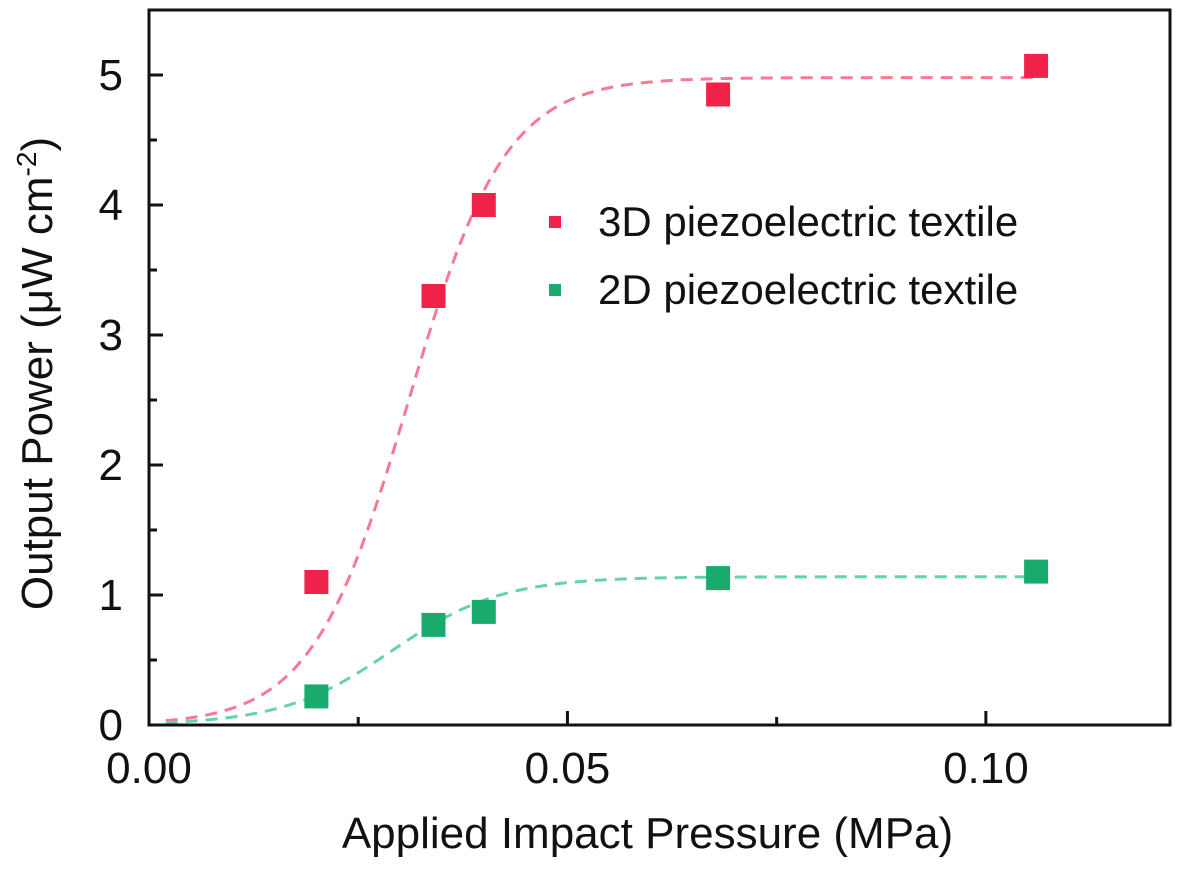 The width and height of the screenshot is (1177, 871). I want to click on y-tick-label-2: 1, so click(111, 595).